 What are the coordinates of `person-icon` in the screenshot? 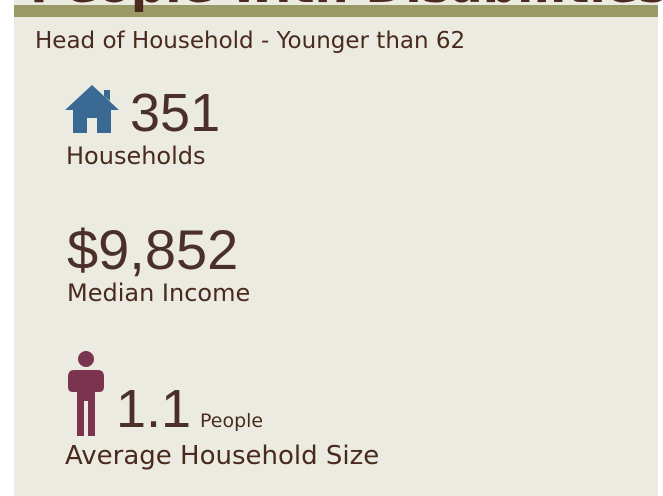 It's located at (86, 393).